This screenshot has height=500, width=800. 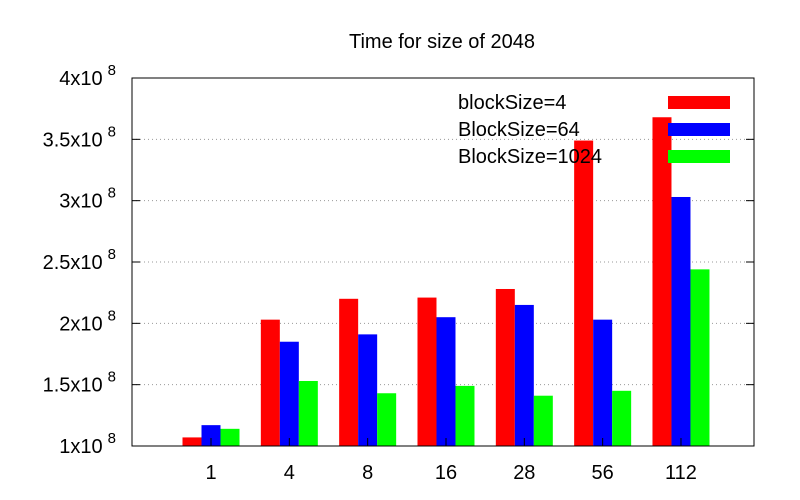 What do you see at coordinates (87, 199) in the screenshot?
I see `y-tick-label: 3x10 8` at bounding box center [87, 199].